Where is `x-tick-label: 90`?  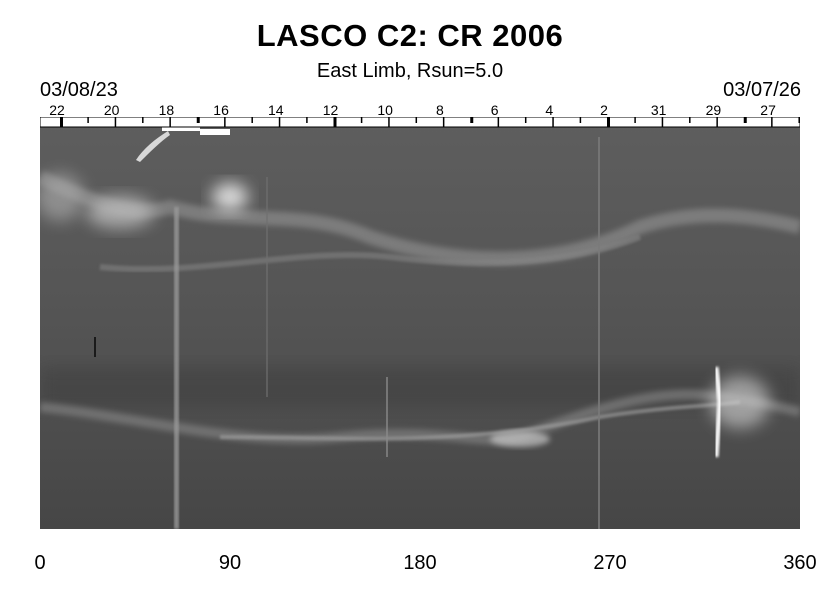
x-tick-label: 90 is located at coordinates (230, 563).